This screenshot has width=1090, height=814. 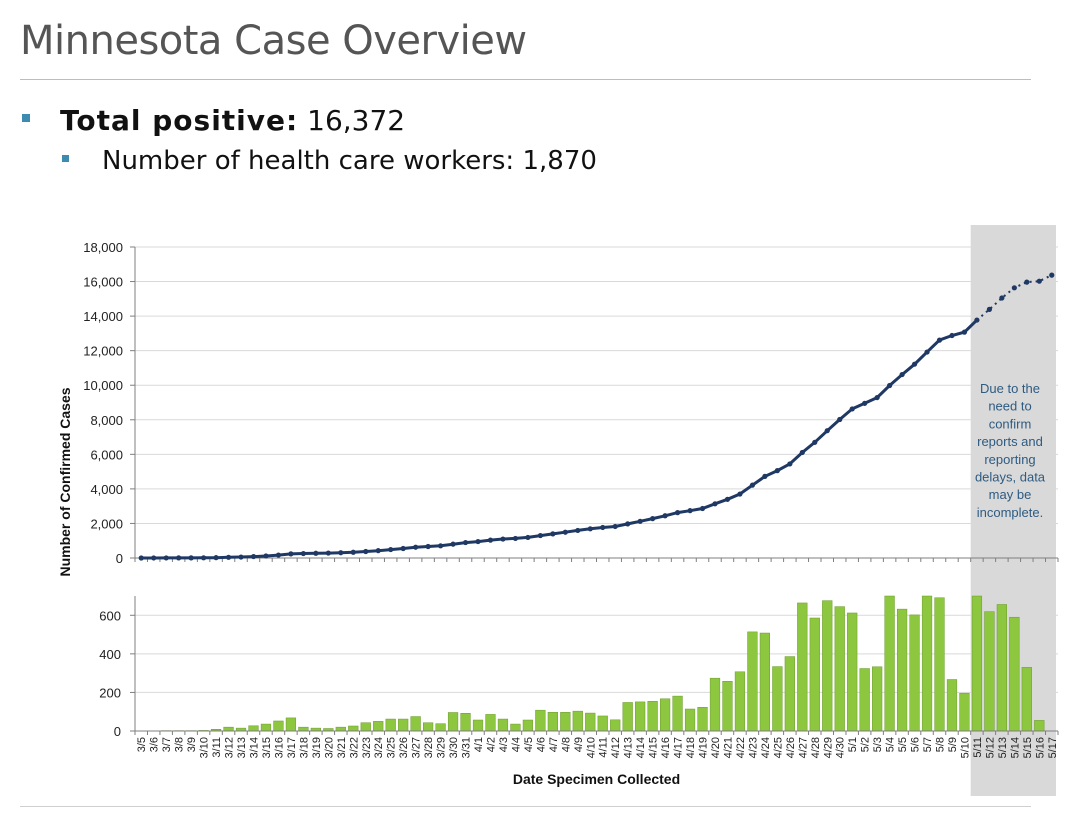 What do you see at coordinates (492, 744) in the screenshot?
I see `date-tick-label: 4/2` at bounding box center [492, 744].